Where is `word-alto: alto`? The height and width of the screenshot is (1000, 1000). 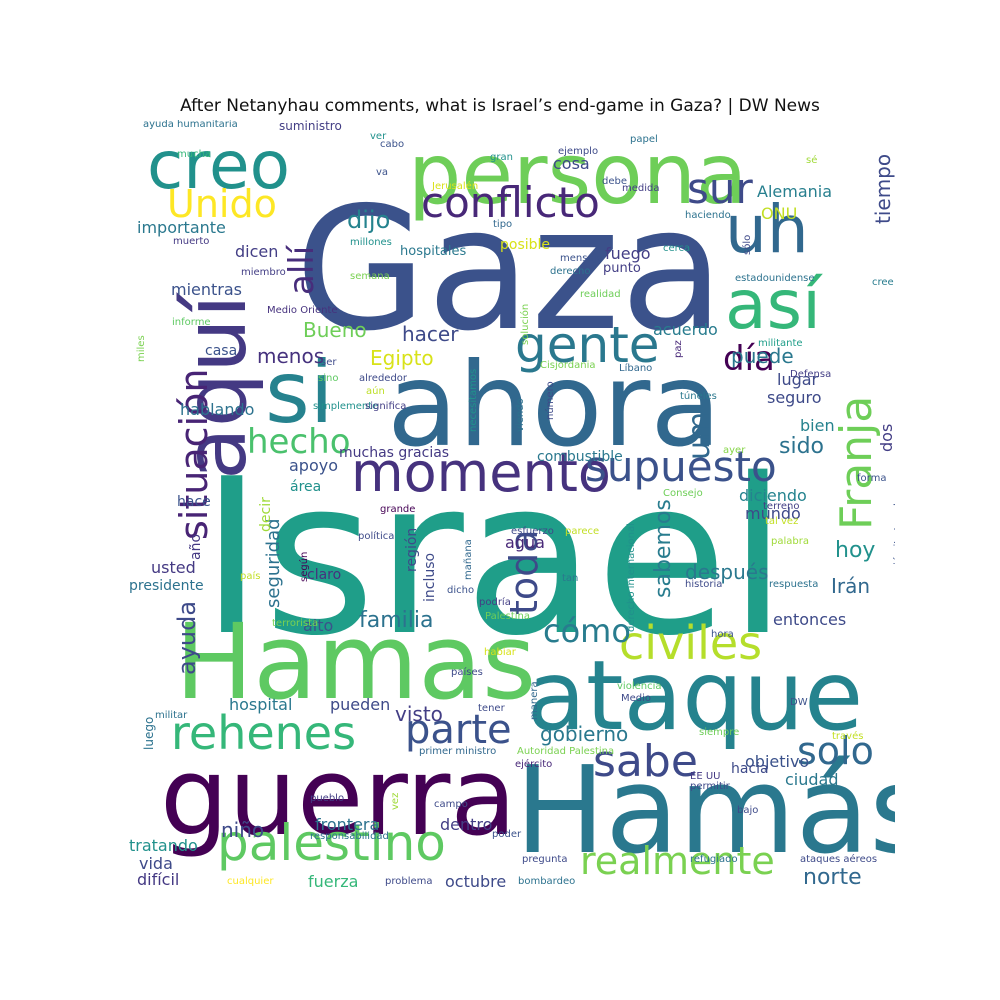
word-alto: alto is located at coordinates (318, 625).